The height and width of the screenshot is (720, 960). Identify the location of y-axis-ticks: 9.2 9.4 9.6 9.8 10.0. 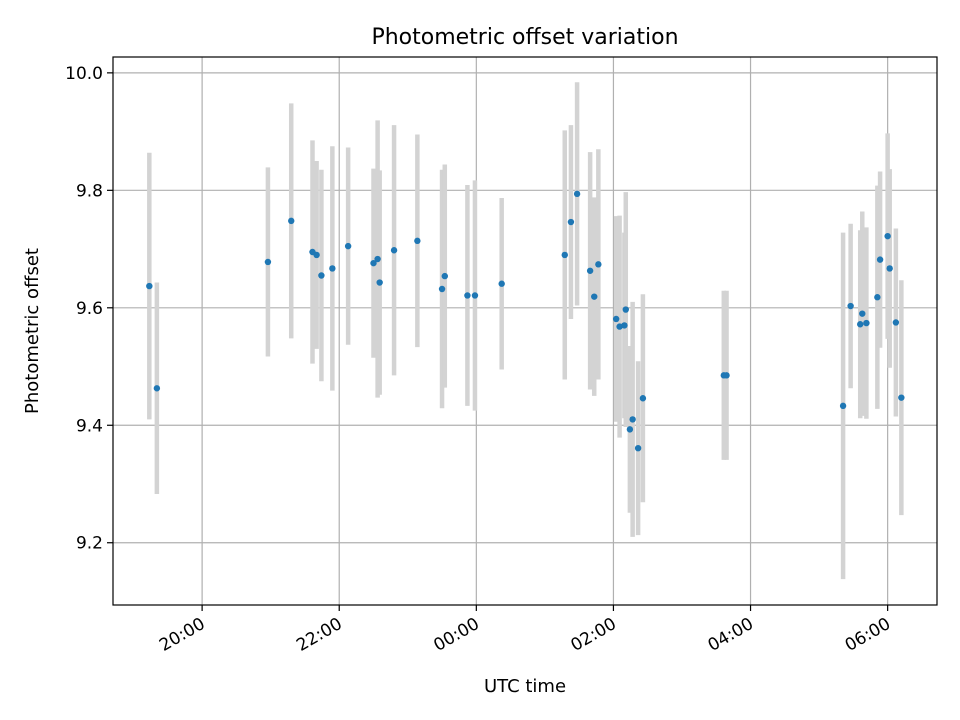
(89, 309).